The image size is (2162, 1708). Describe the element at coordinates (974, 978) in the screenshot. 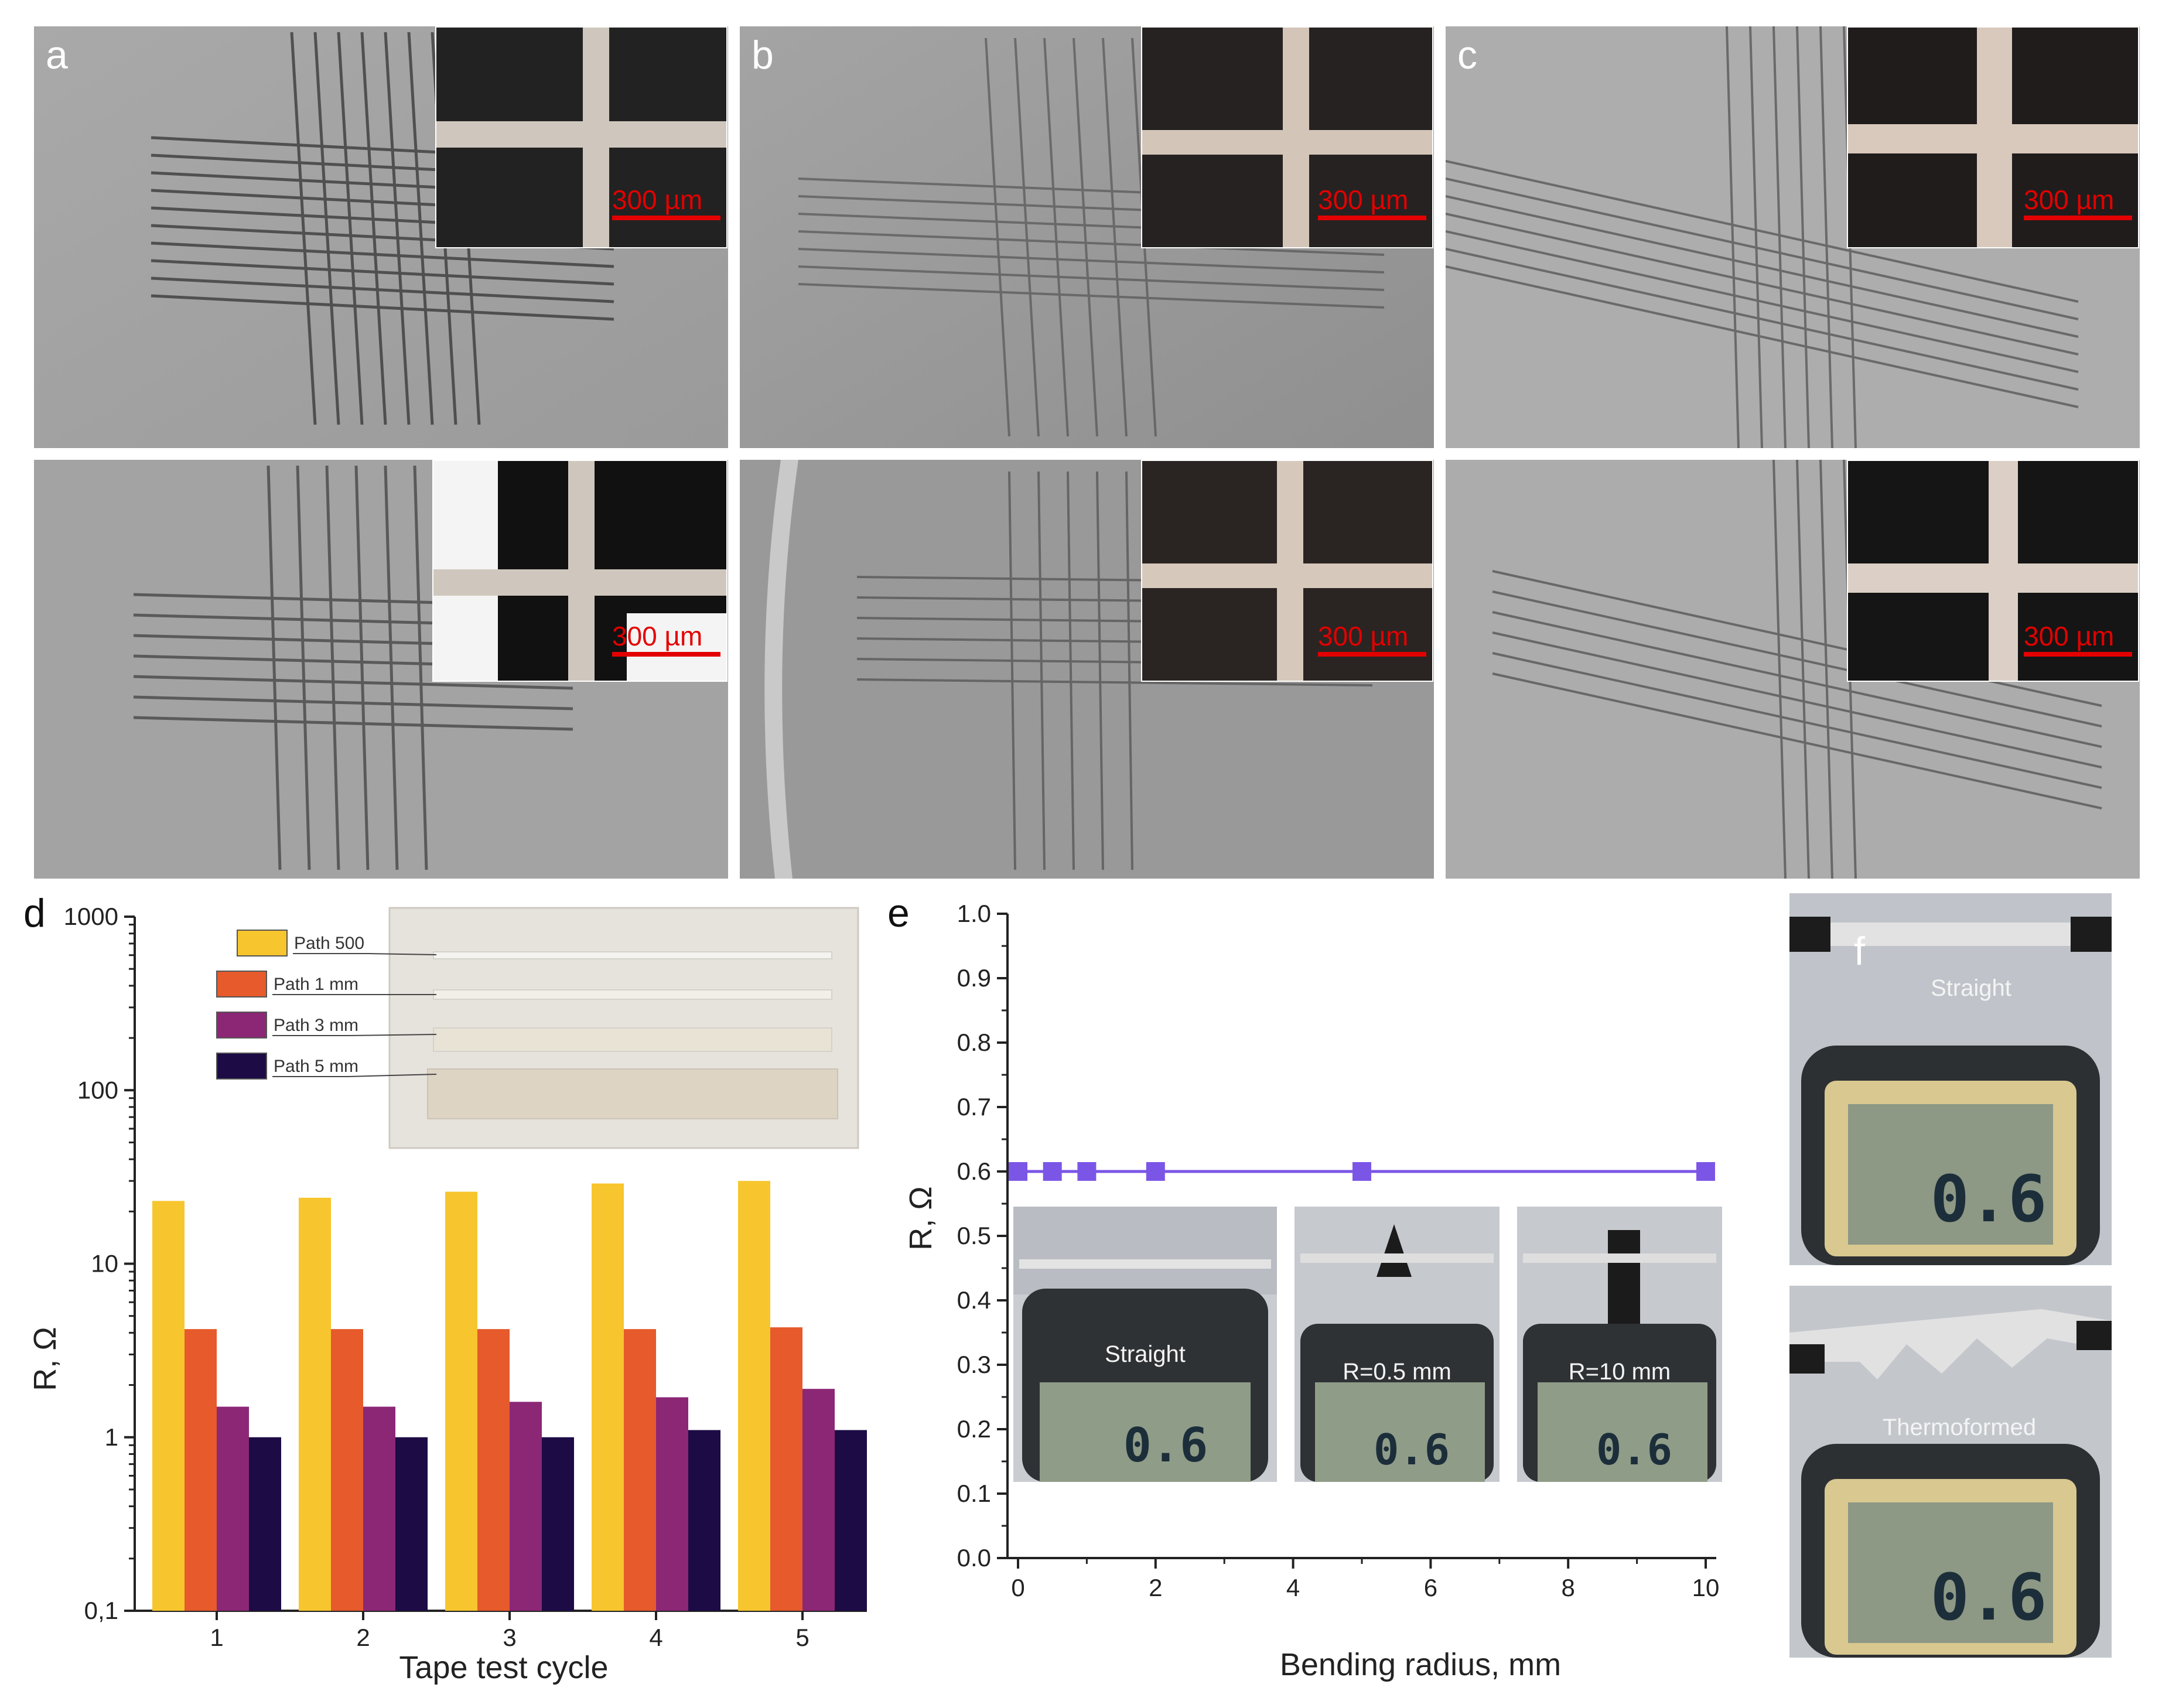

I see `y-tick-label: 0.9` at that location.